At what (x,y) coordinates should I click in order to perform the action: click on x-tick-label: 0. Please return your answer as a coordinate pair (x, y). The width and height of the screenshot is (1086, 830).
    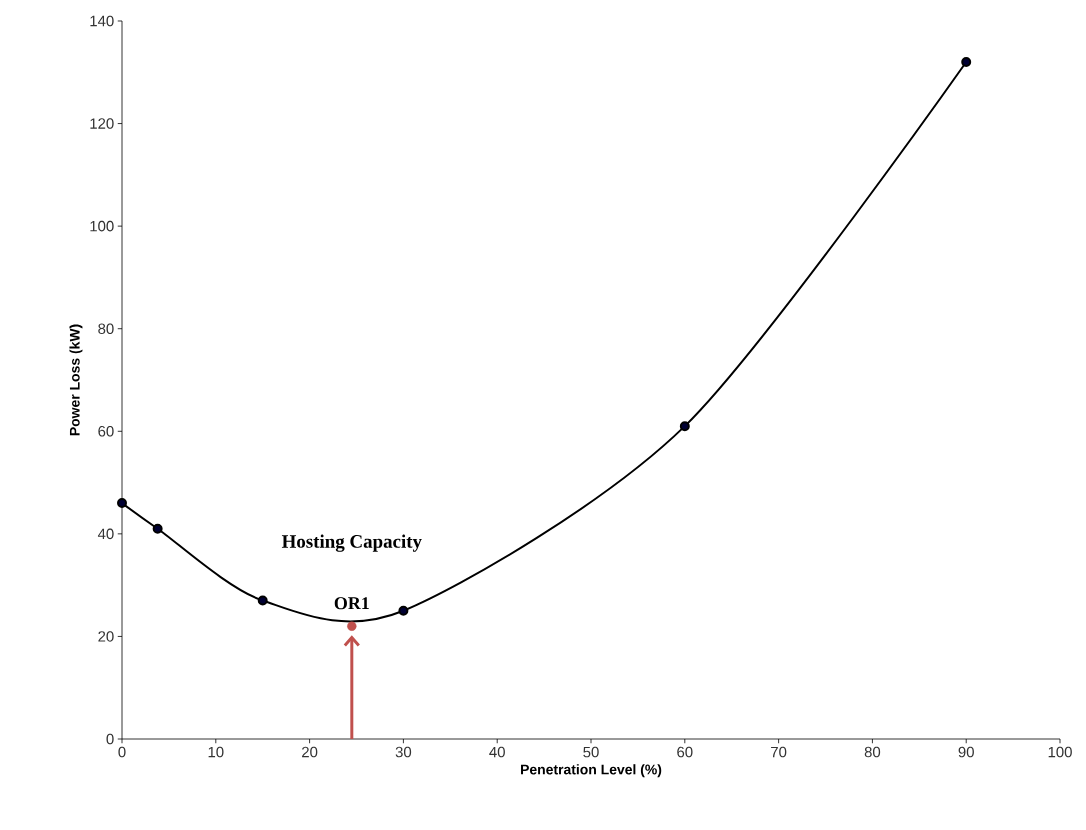
    Looking at the image, I should click on (122, 752).